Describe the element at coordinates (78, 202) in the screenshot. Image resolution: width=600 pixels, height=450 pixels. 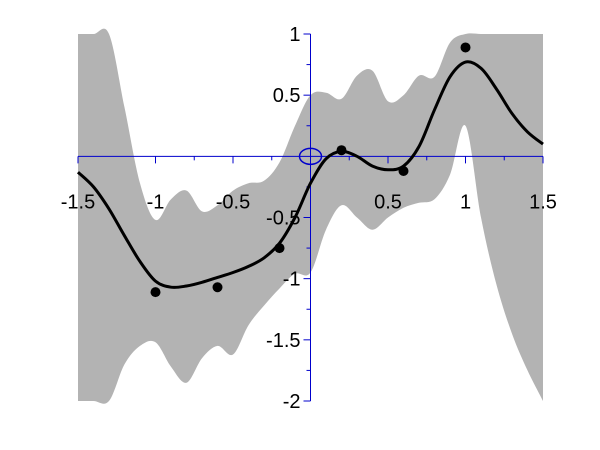
I see `x-tick-label: -1.5` at that location.